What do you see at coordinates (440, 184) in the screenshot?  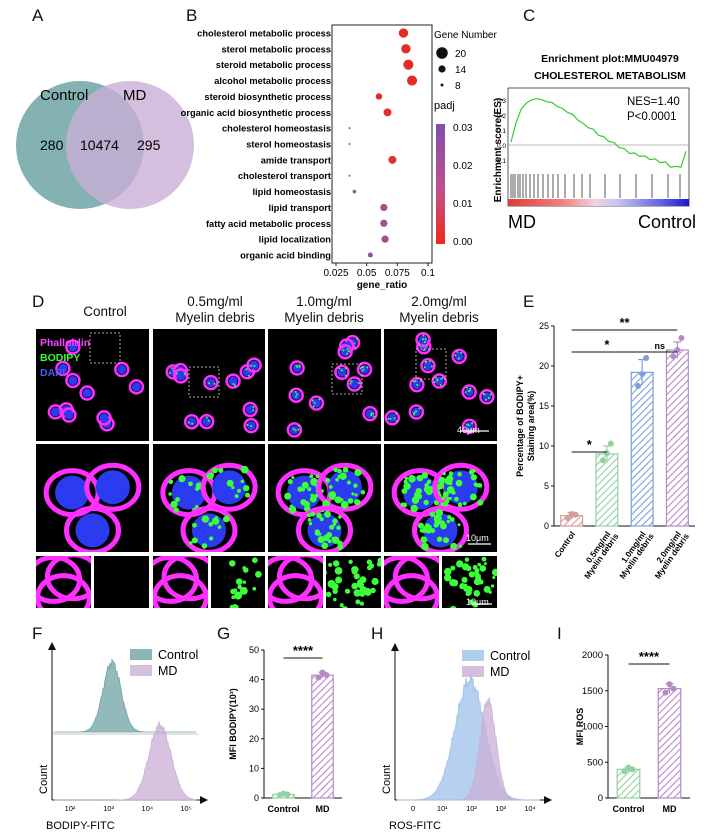 I see `color-legend-bar` at bounding box center [440, 184].